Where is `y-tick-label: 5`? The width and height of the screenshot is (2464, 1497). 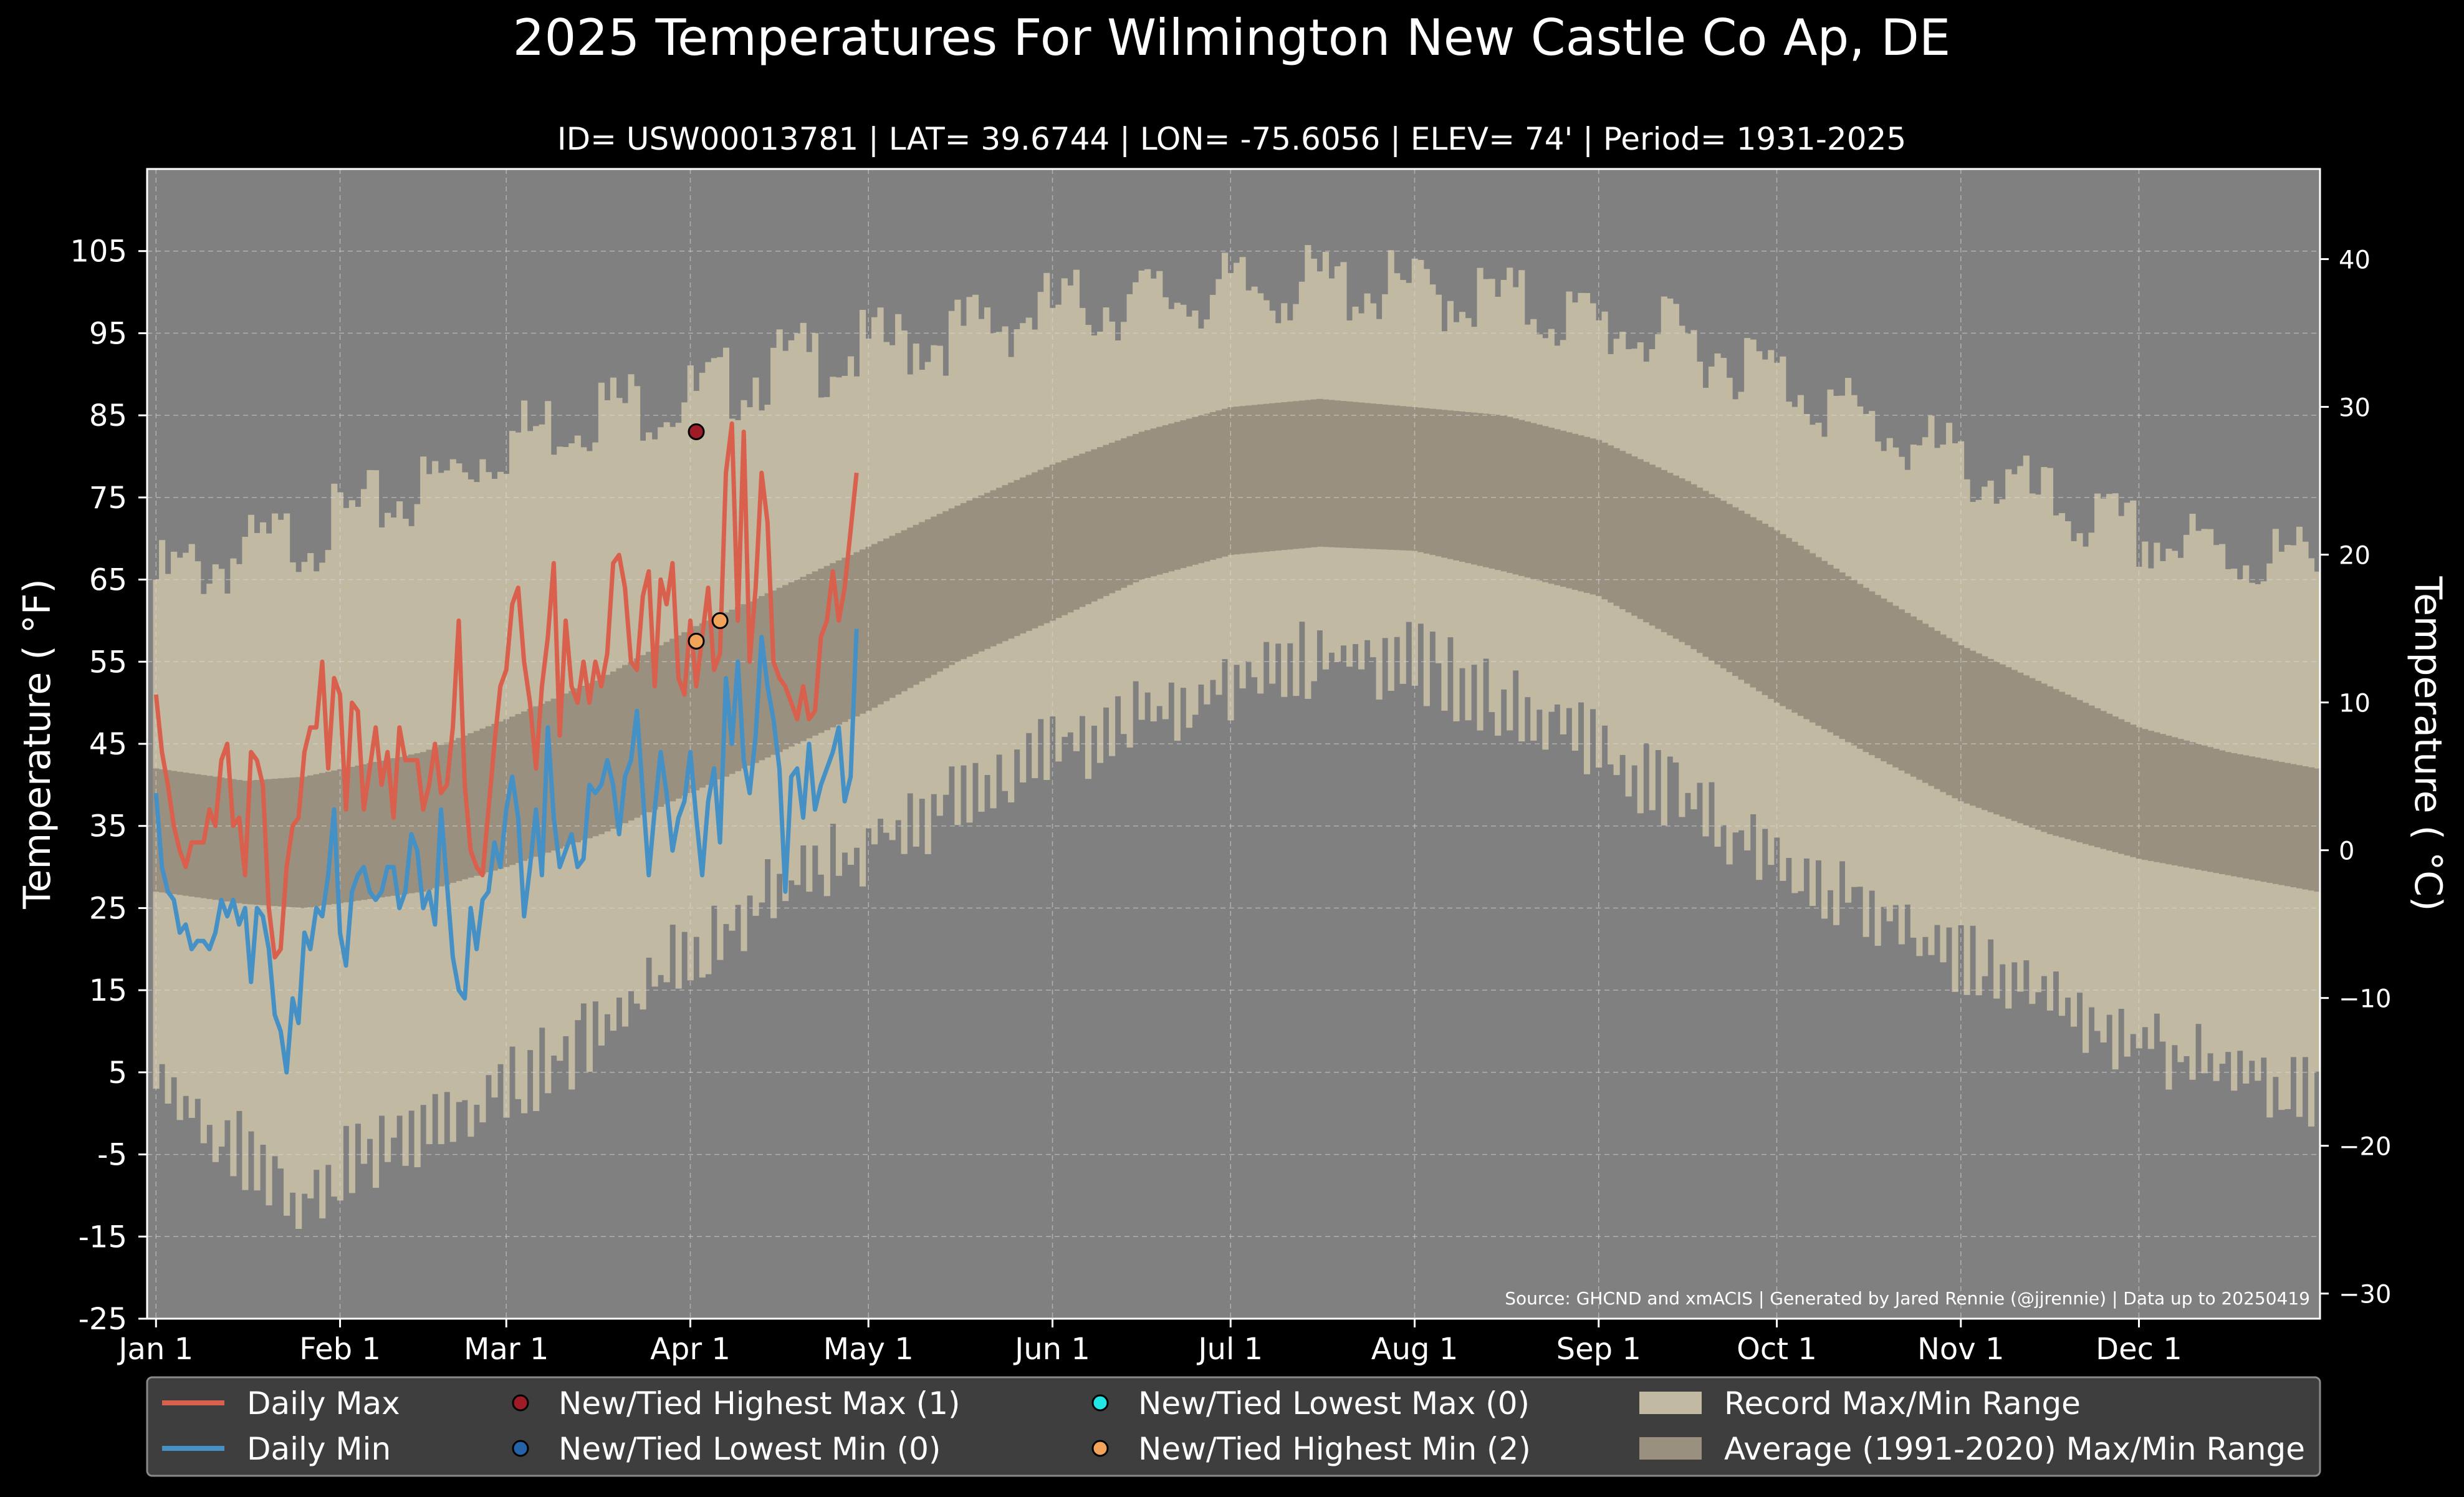
y-tick-label: 5 is located at coordinates (117, 1073).